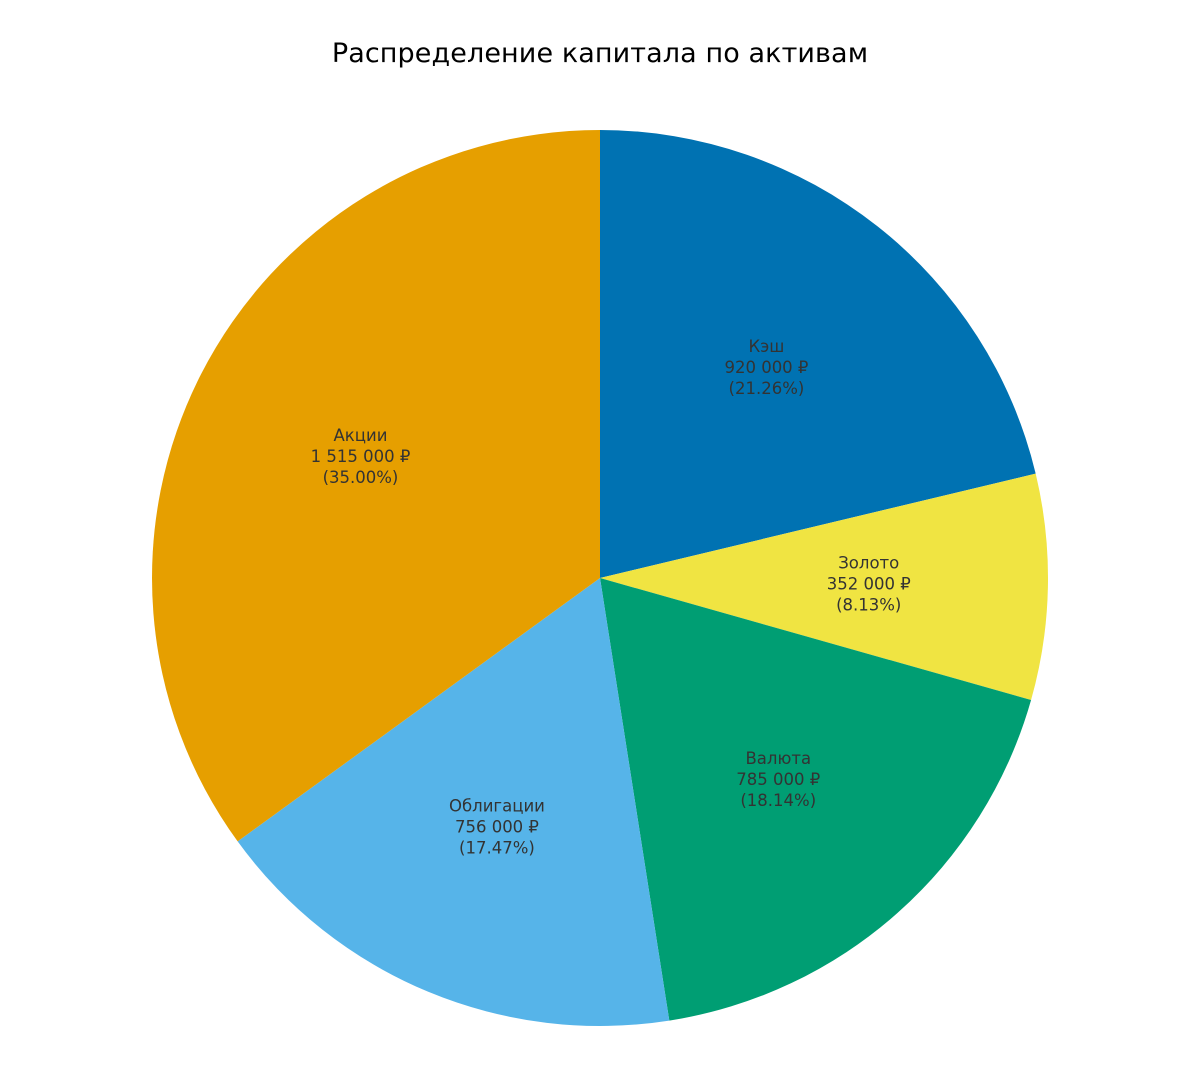  I want to click on slice-label-value: 1 515 000 ₽, so click(361, 456).